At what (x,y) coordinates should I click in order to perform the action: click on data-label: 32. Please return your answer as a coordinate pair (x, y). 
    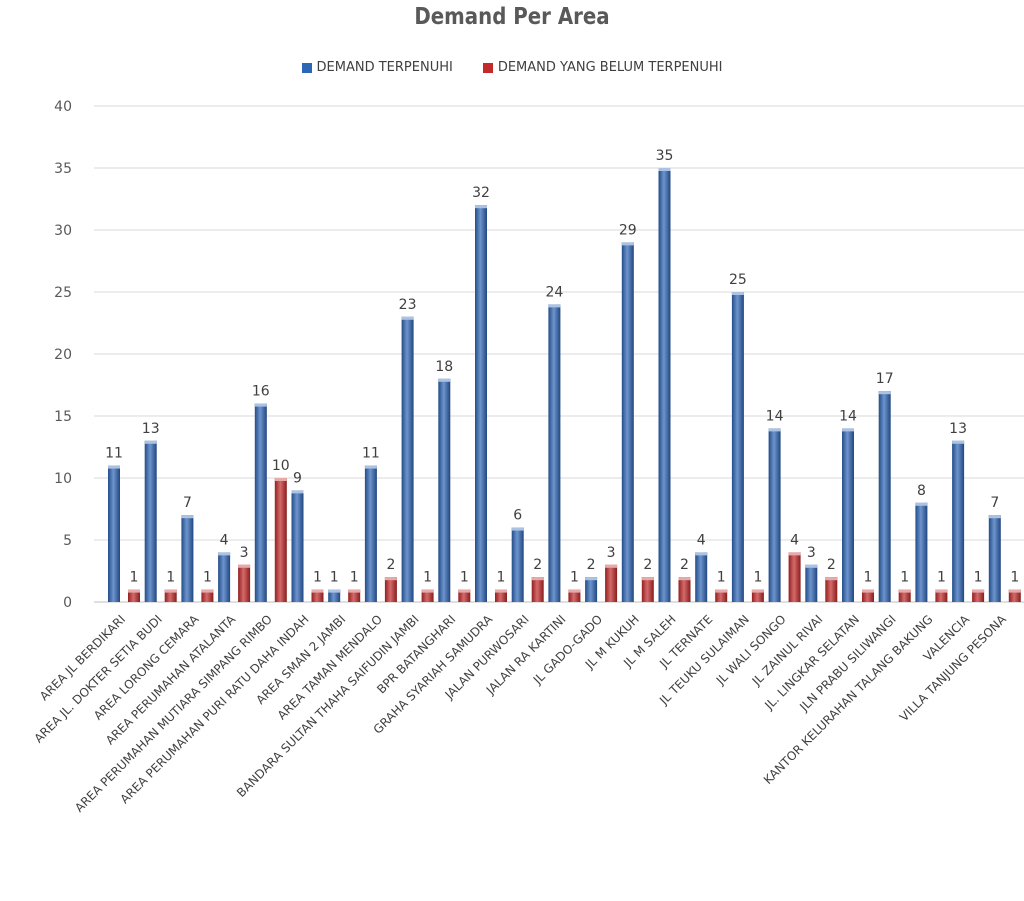
    Looking at the image, I should click on (481, 193).